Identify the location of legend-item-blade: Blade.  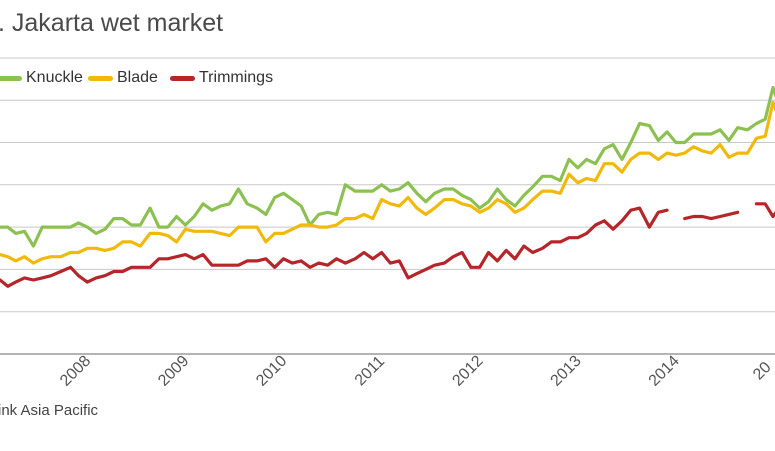
(123, 78).